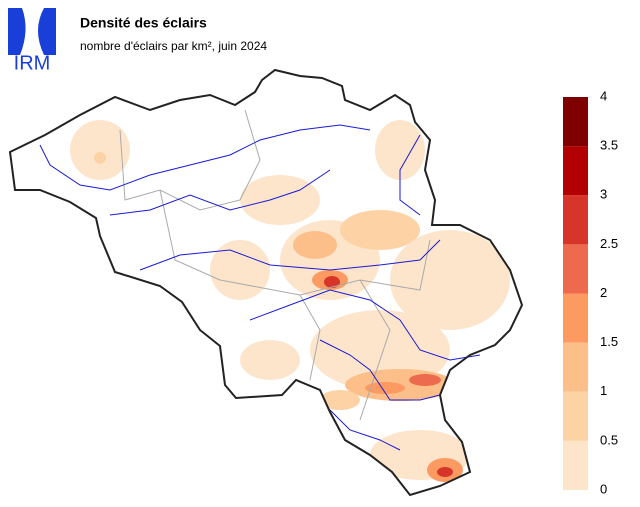 Image resolution: width=640 pixels, height=507 pixels. Describe the element at coordinates (173, 46) in the screenshot. I see `subtitle: nombre d'éclairs par km², juin 2024` at that location.